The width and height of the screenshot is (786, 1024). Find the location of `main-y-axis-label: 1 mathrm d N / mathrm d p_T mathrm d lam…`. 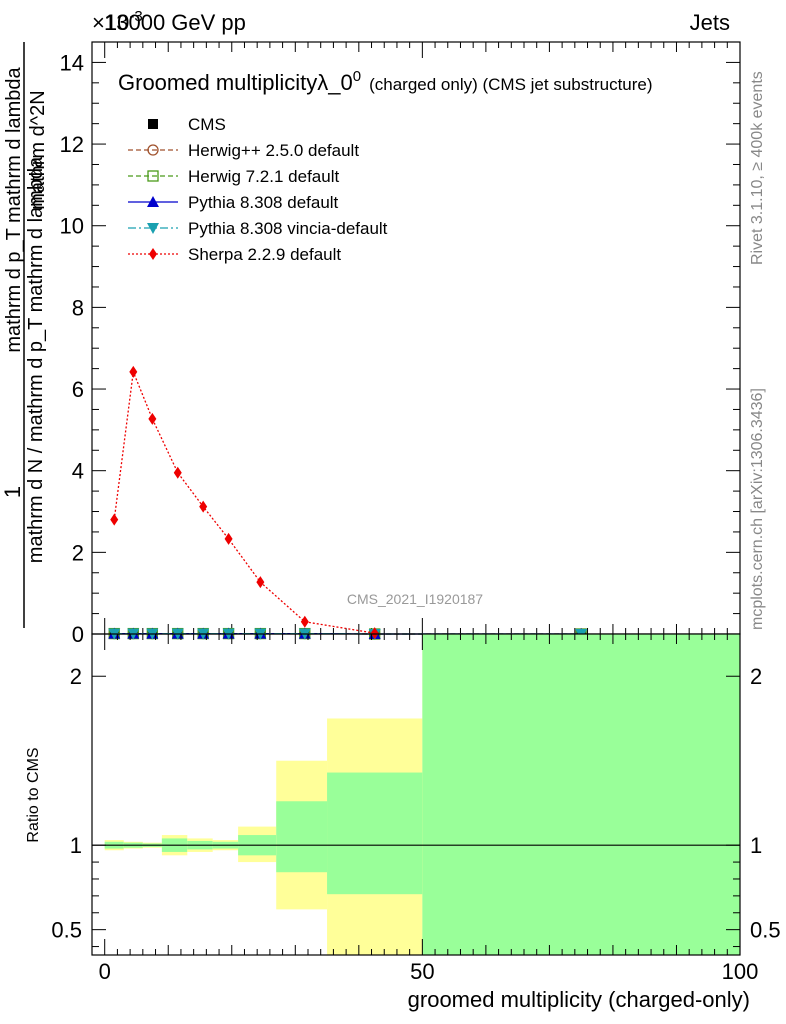

main-y-axis-label: 1 mathrm d N / mathrm d p_T mathrm d lam… is located at coordinates (24, 335).